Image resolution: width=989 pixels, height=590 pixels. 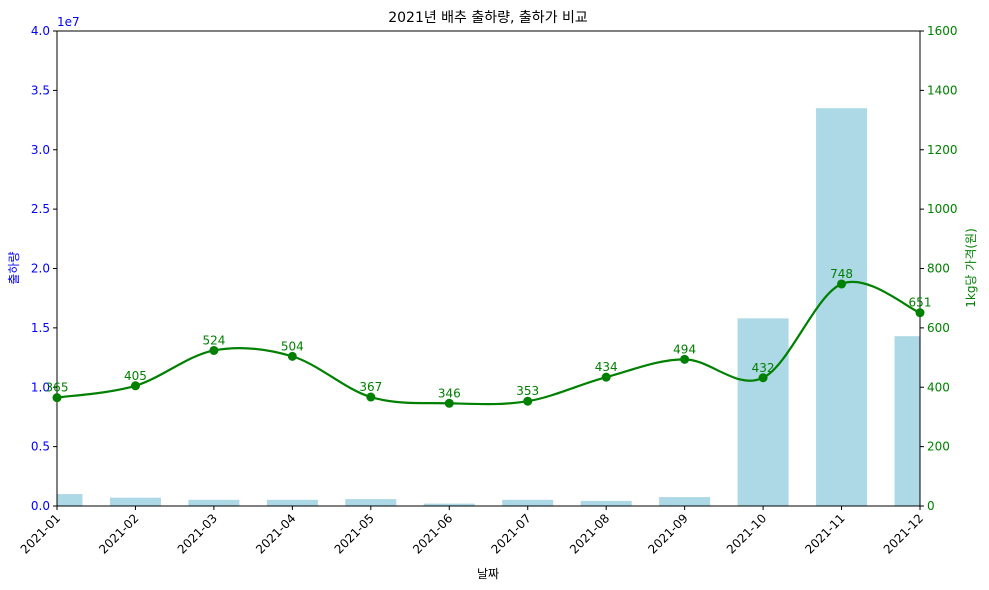 I want to click on y-left-tick-label: 4.0, so click(x=40, y=31).